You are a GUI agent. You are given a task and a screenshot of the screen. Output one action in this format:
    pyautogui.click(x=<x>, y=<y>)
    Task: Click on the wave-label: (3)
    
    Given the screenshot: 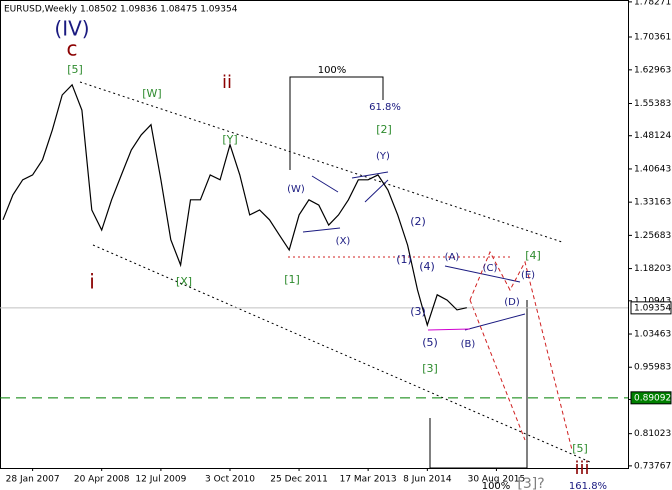 What is the action you would take?
    pyautogui.click(x=418, y=311)
    